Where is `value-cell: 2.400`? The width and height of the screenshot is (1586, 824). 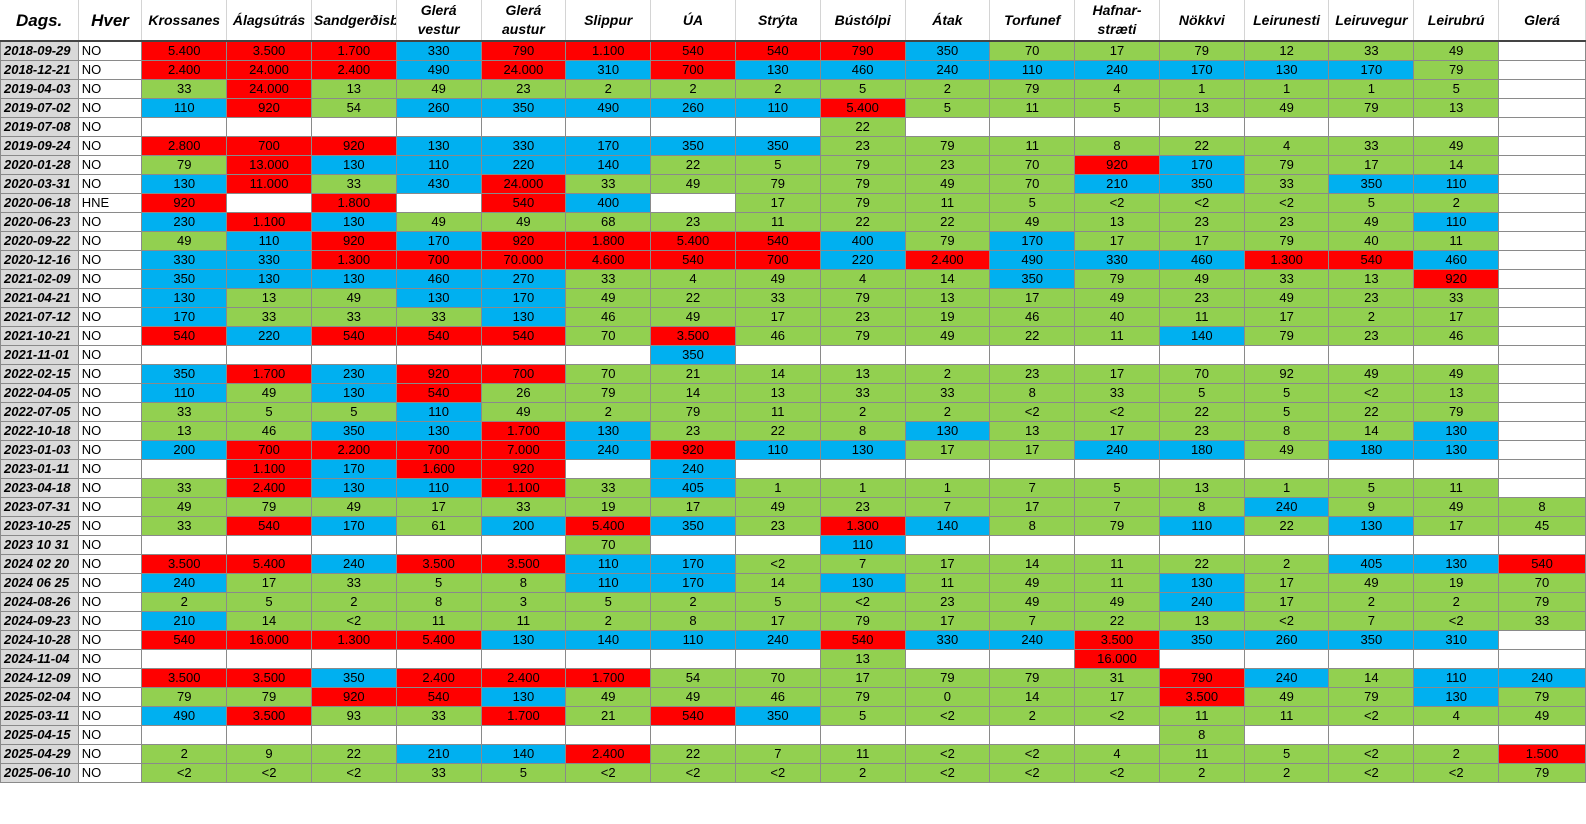 value-cell: 2.400 is located at coordinates (523, 678).